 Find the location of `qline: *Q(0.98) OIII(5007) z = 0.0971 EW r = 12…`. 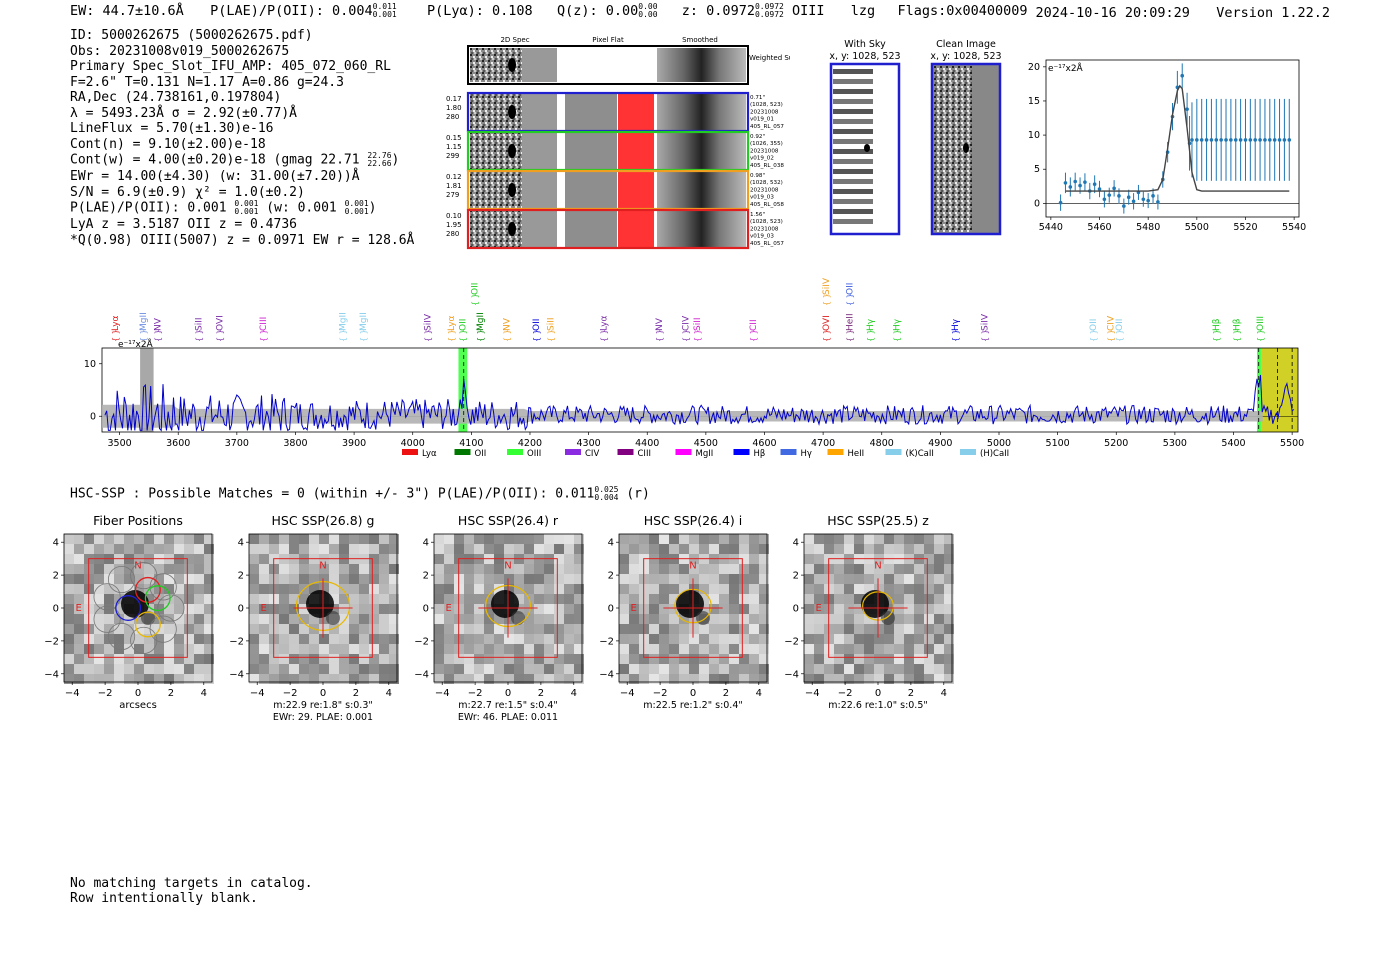

qline: *Q(0.98) OIII(5007) z = 0.0971 EW r = 12… is located at coordinates (242, 240).